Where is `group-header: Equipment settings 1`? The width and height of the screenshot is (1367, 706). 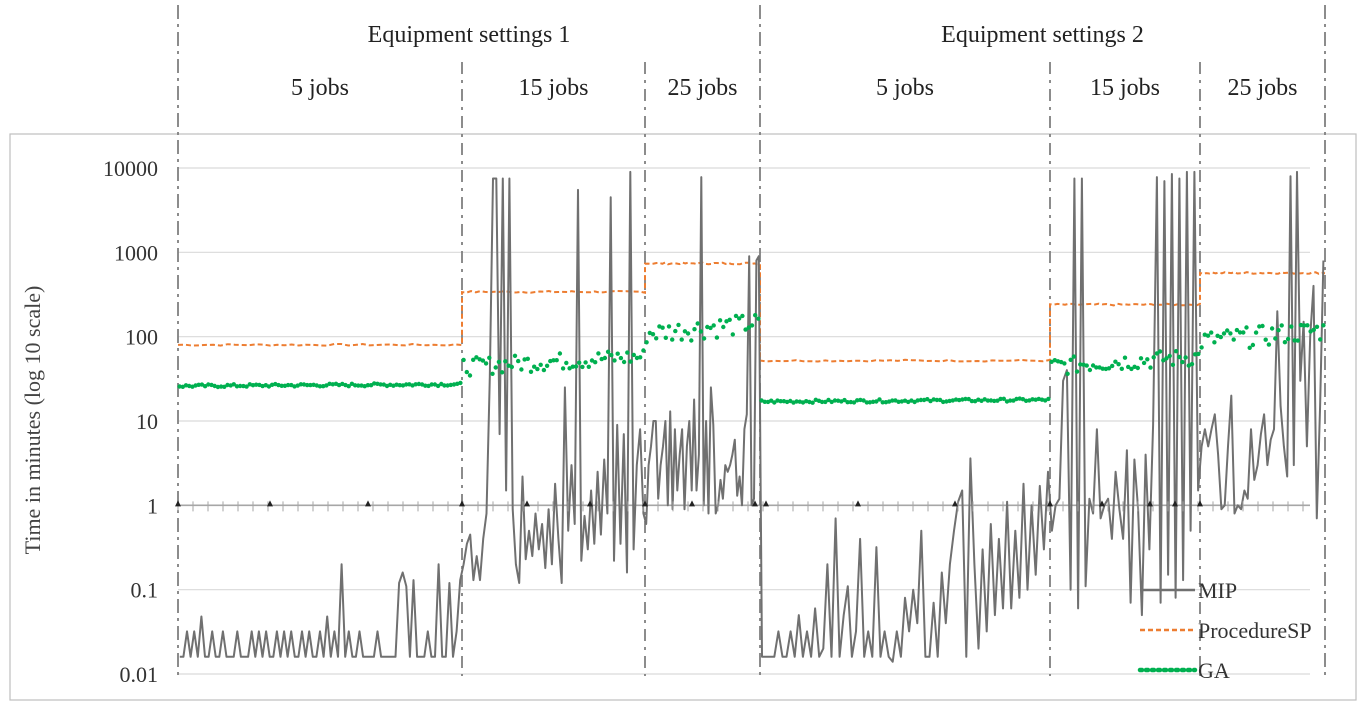
group-header: Equipment settings 1 is located at coordinates (469, 35).